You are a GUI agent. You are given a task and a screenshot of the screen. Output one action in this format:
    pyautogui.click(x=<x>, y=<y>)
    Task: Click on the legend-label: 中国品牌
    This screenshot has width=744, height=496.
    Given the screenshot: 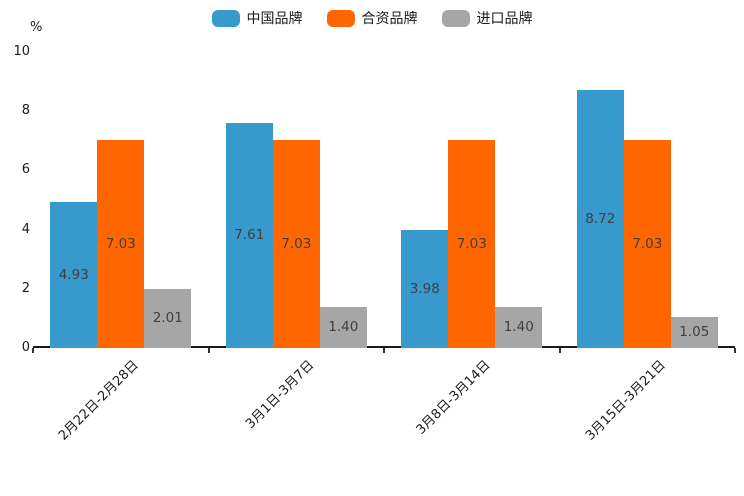 What is the action you would take?
    pyautogui.click(x=274, y=19)
    